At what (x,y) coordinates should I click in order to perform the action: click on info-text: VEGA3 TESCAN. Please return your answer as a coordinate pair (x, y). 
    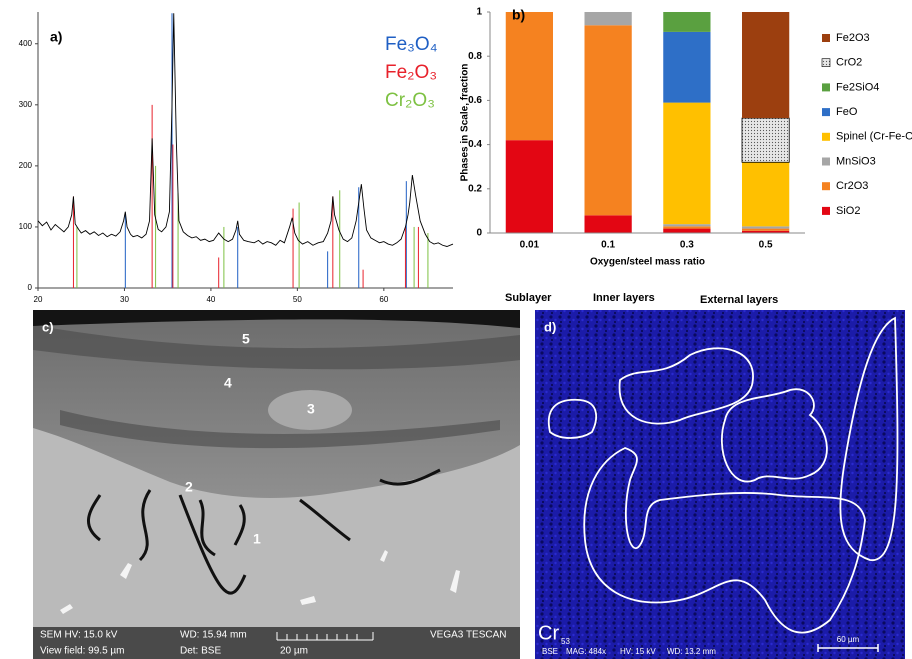
    Looking at the image, I should click on (468, 635).